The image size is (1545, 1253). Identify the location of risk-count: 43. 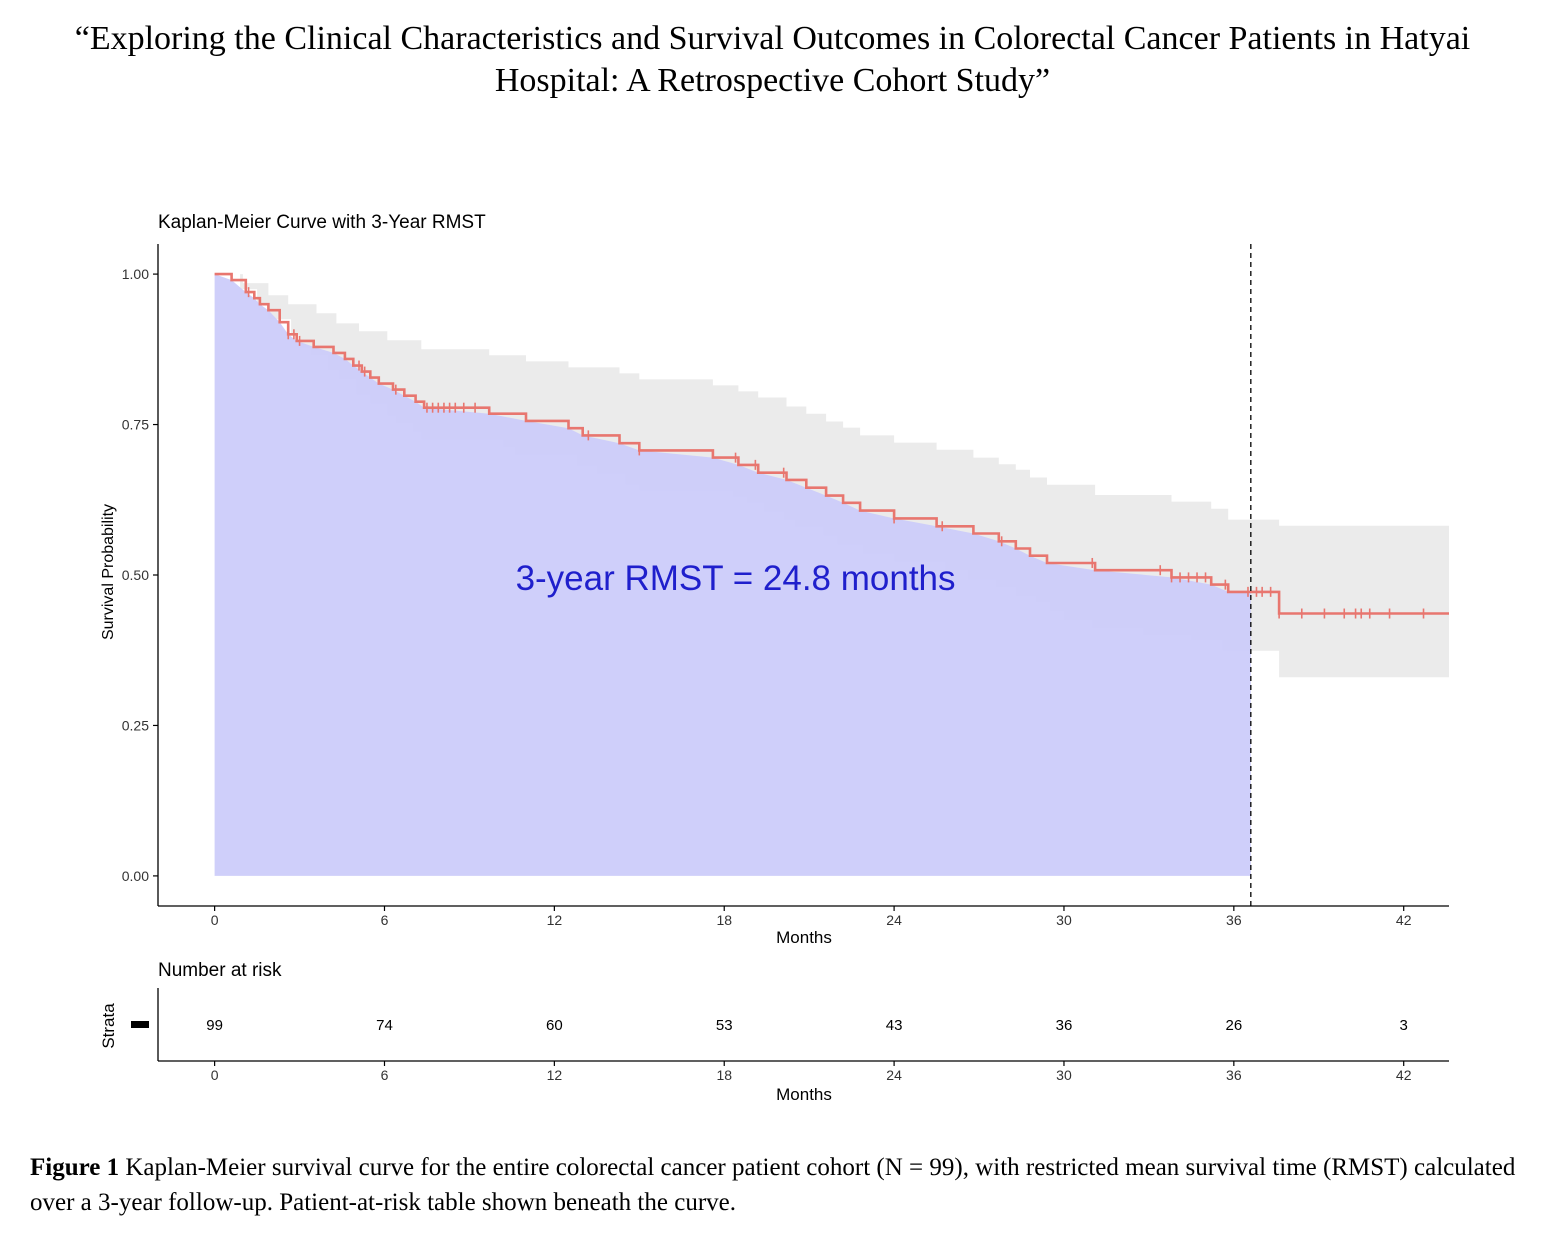
(894, 1025).